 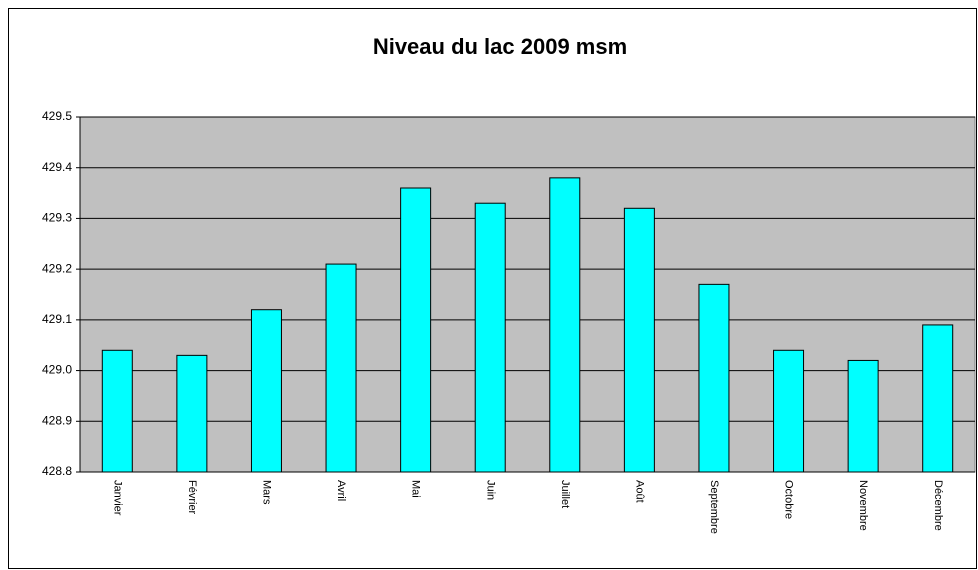 I want to click on x-tick-label: Janvier, so click(x=117, y=498).